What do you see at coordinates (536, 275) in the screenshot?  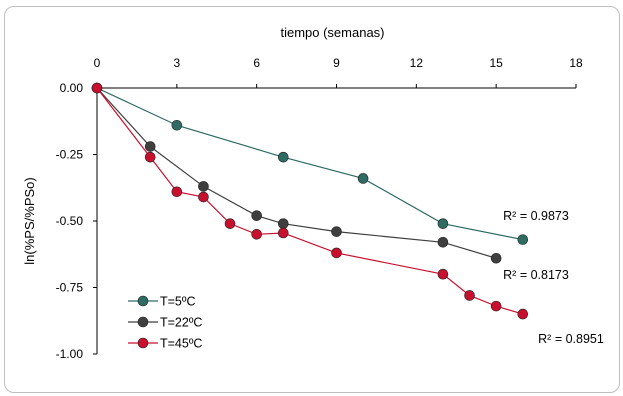 I see `r2-label: R² = 0.8173` at bounding box center [536, 275].